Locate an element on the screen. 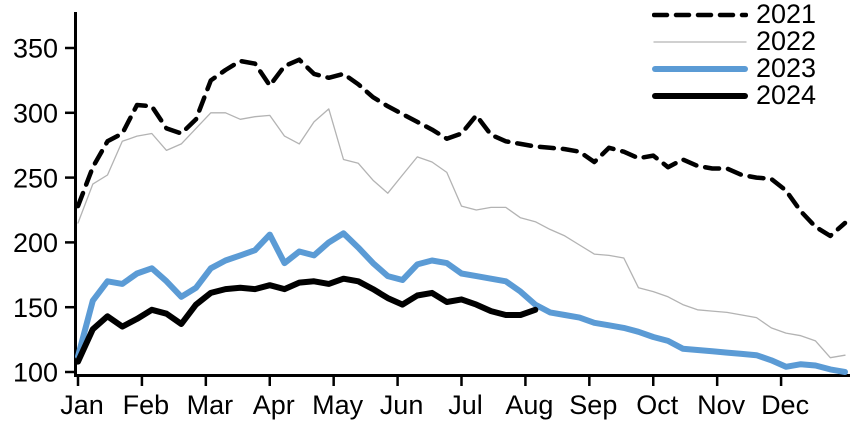 This screenshot has width=852, height=430. x-tick-label: Jun is located at coordinates (402, 405).